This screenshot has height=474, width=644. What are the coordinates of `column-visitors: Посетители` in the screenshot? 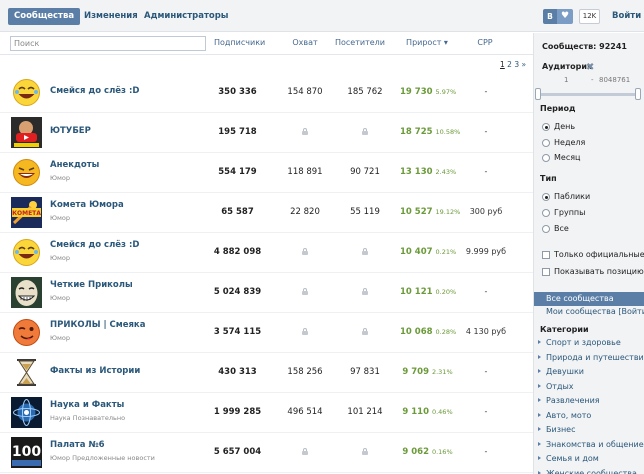 It's located at (360, 42).